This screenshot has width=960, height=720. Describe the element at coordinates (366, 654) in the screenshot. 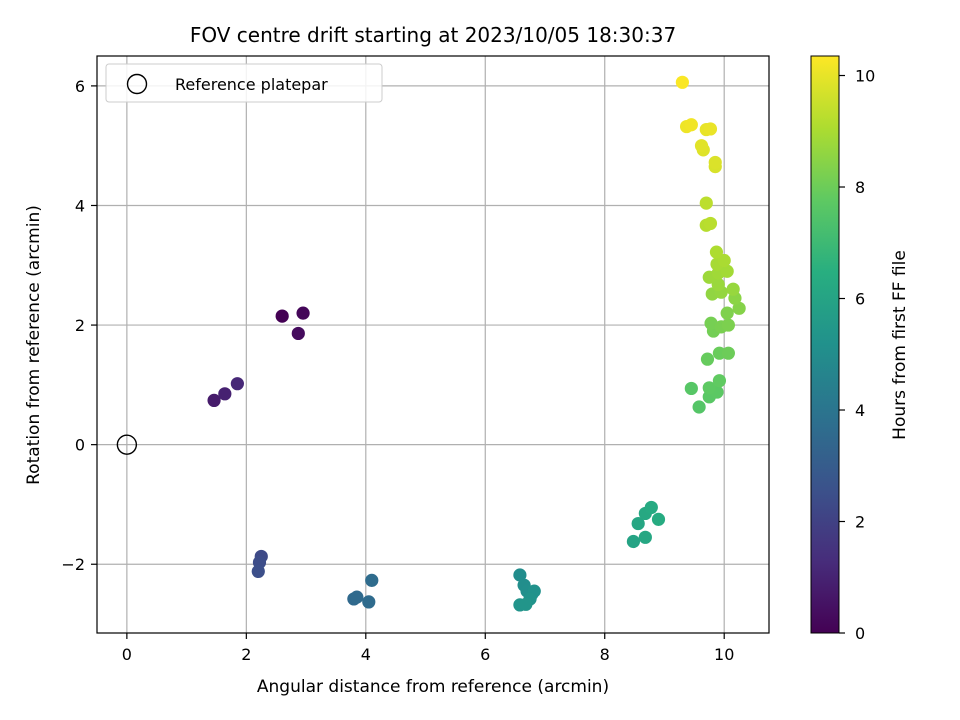

I see `x-tick-label: 4` at that location.